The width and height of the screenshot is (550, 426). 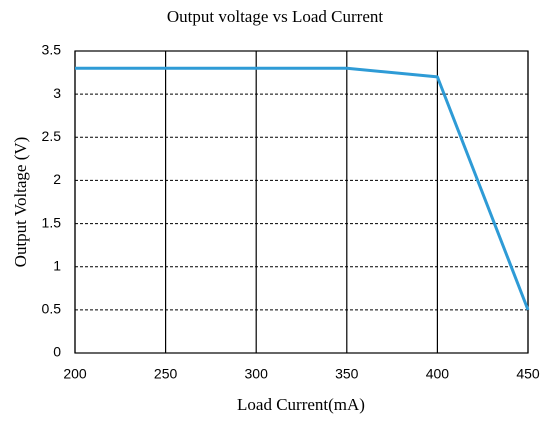 I want to click on x-tick-label: 300, so click(x=257, y=374).